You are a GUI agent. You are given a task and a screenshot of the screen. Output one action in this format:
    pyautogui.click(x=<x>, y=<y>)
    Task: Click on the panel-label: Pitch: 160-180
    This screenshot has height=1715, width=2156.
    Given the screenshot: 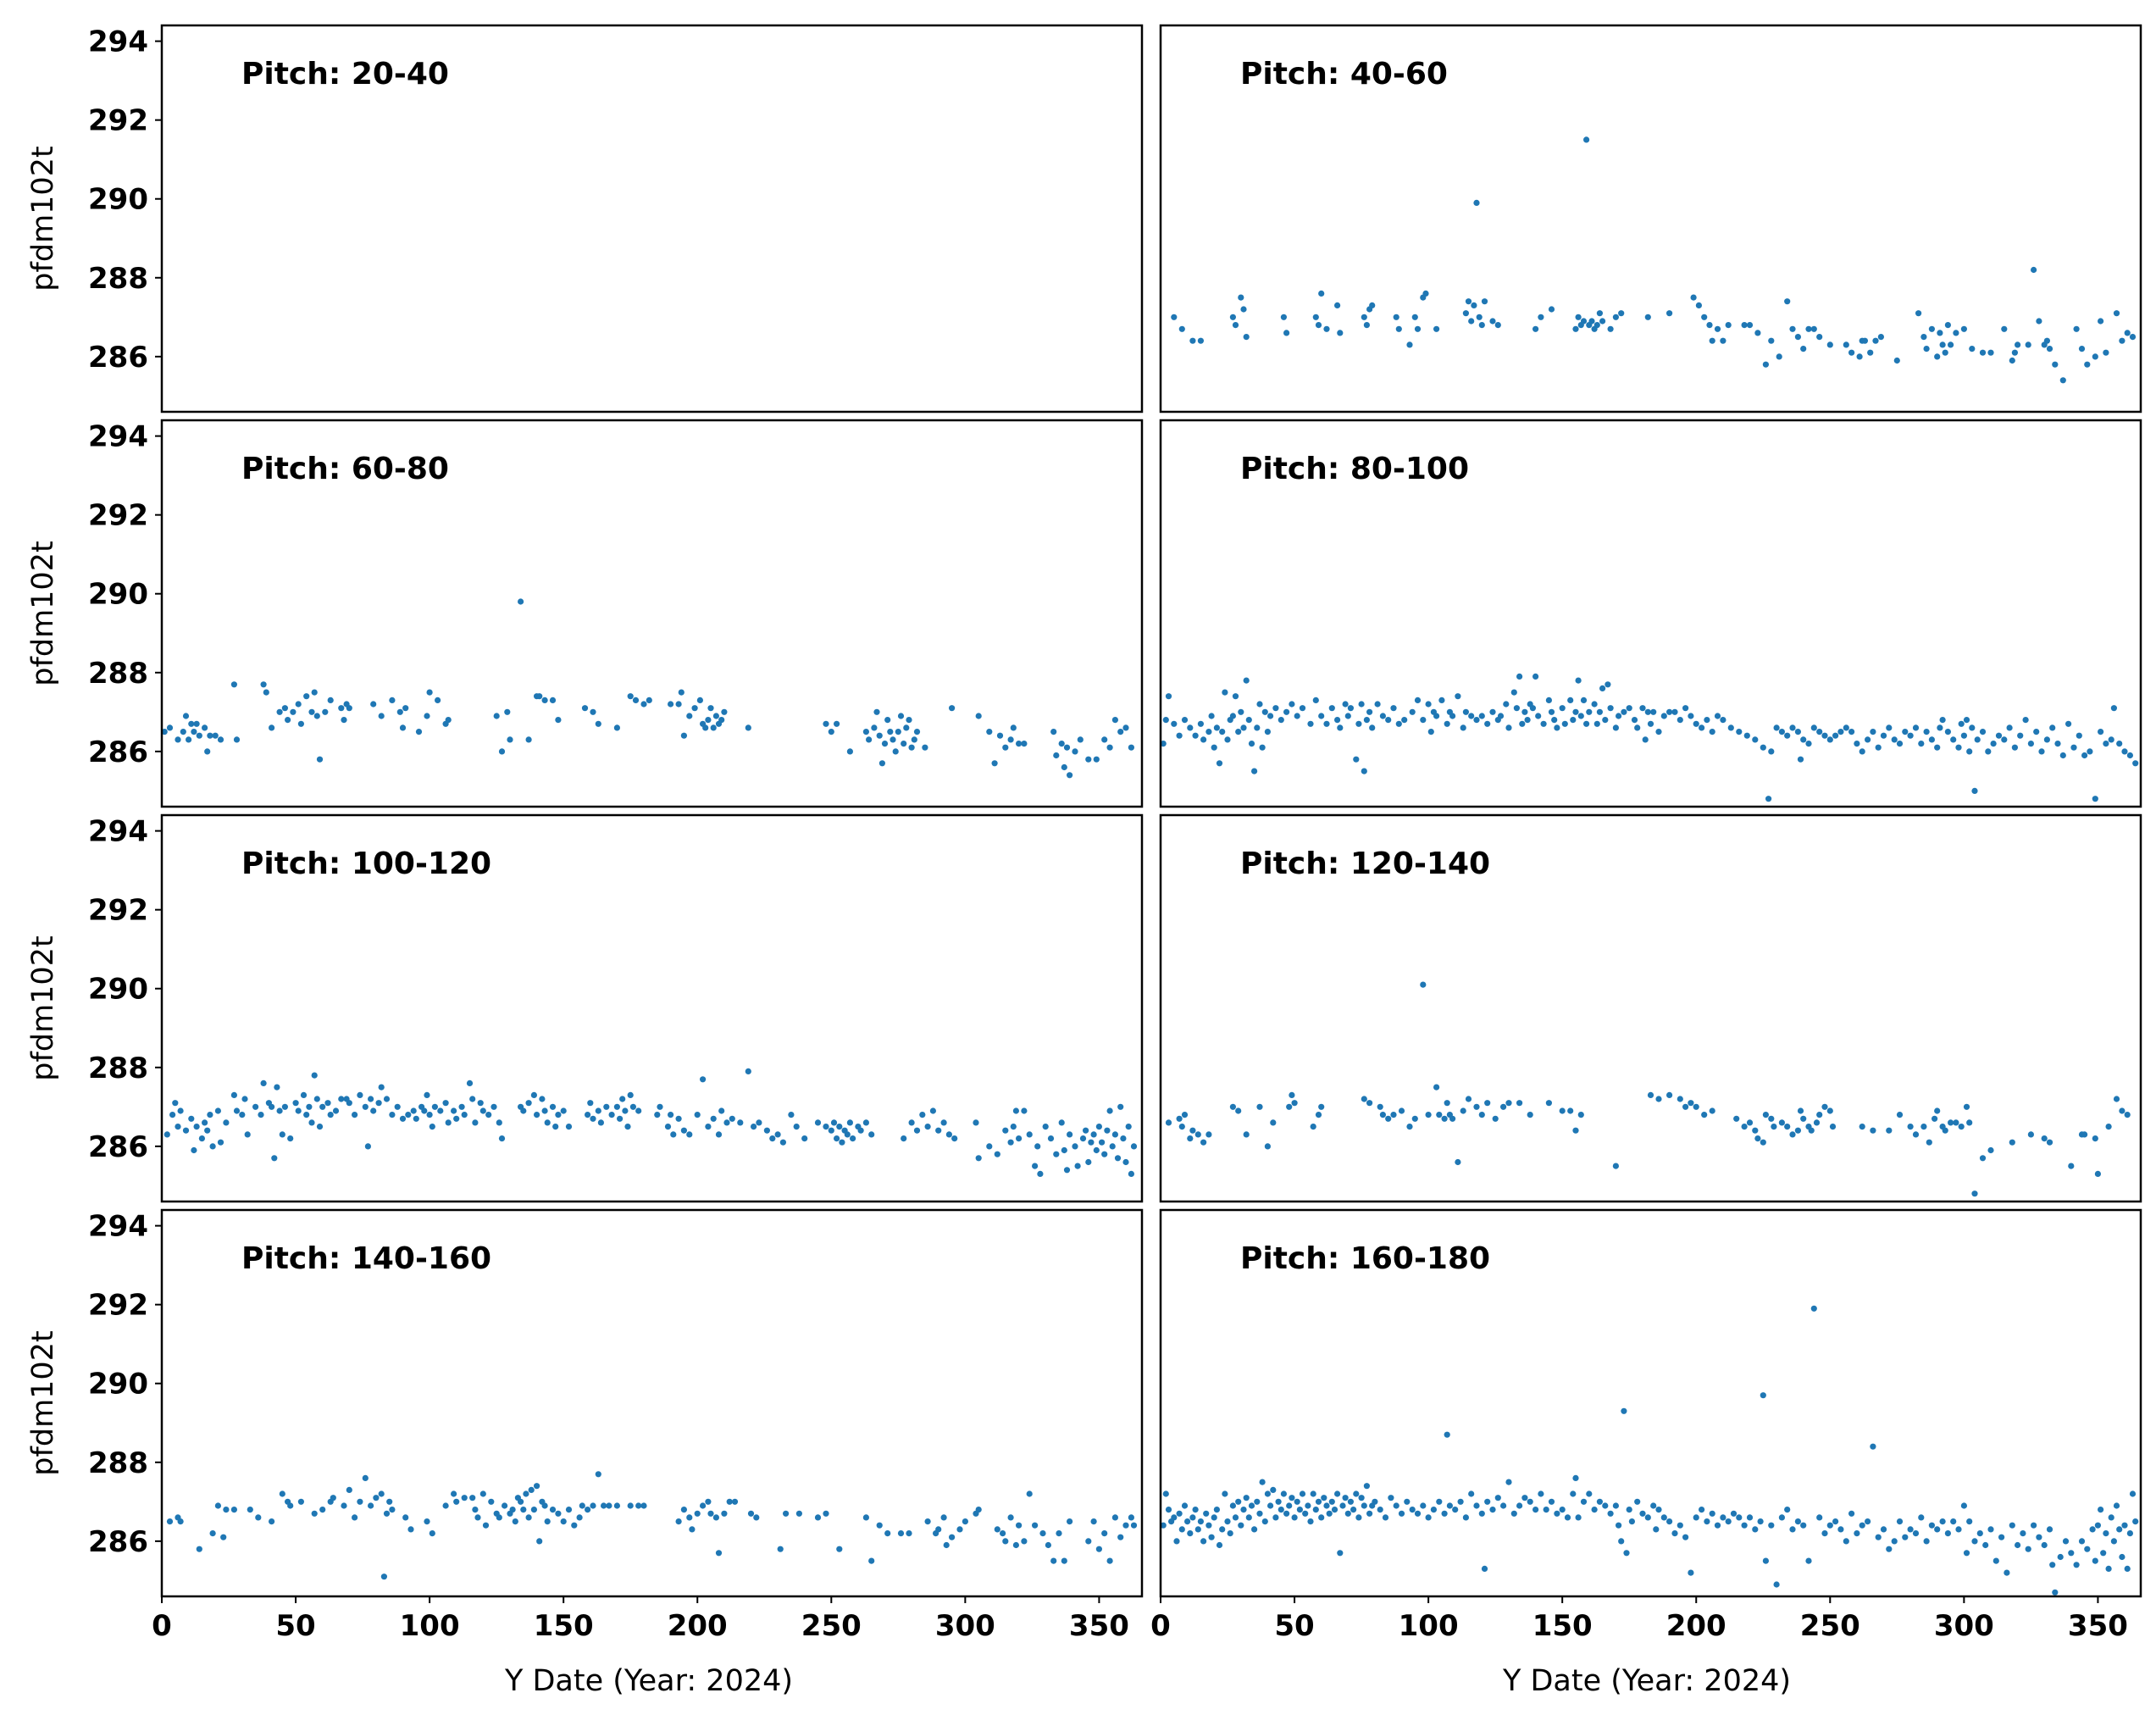 What is the action you would take?
    pyautogui.click(x=1365, y=1258)
    